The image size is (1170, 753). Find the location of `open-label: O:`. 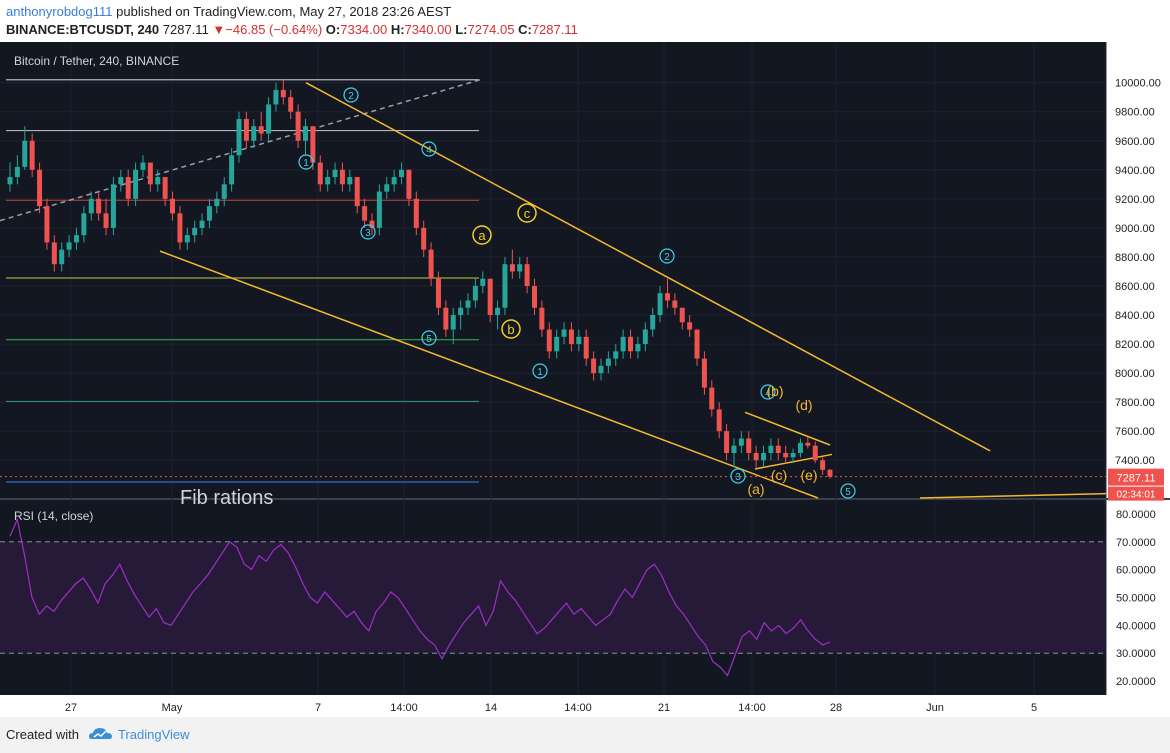

open-label: O: is located at coordinates (333, 29).